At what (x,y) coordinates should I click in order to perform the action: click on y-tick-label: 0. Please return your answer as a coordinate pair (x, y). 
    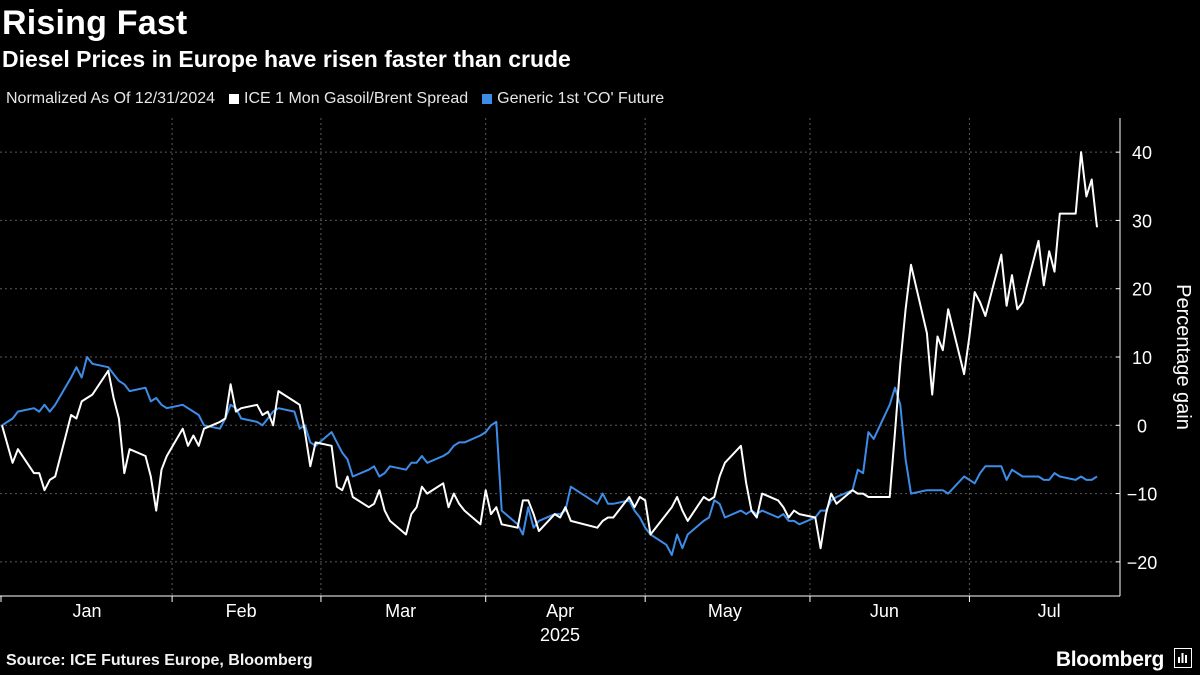
    Looking at the image, I should click on (1142, 426).